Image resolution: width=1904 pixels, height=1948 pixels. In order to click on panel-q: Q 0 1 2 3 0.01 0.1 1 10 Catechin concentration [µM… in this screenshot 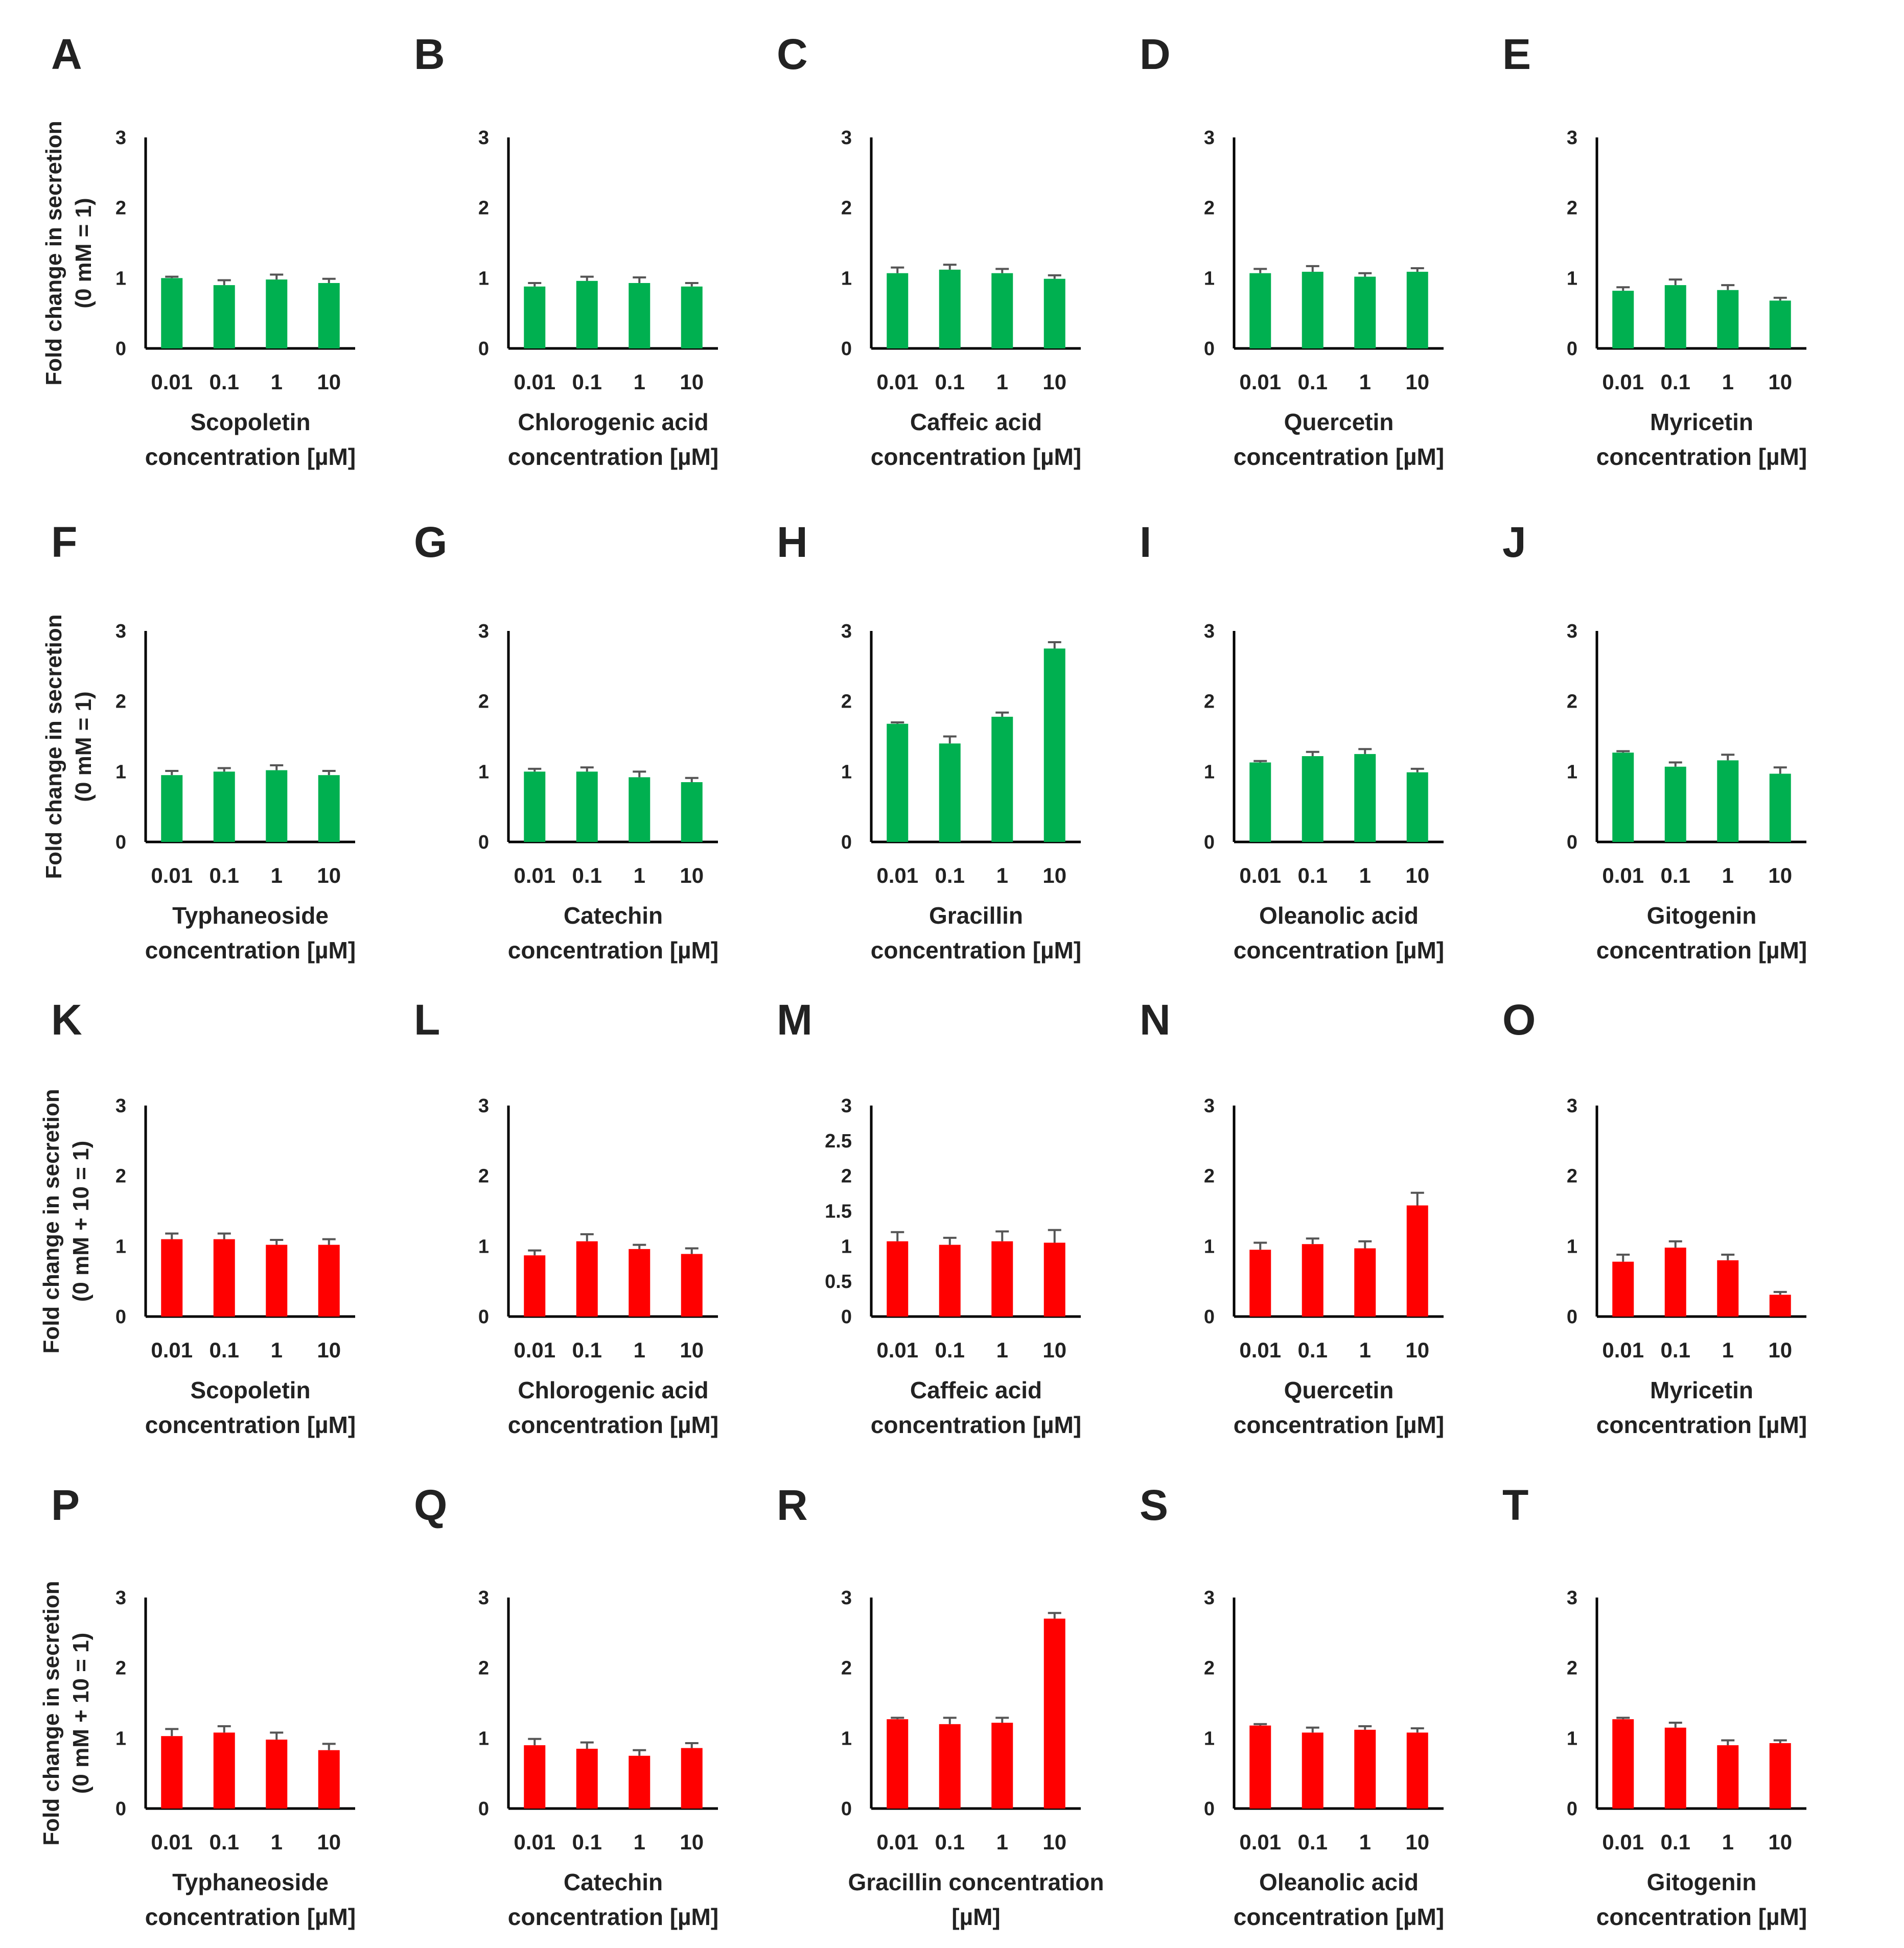, I will do `click(566, 1705)`.